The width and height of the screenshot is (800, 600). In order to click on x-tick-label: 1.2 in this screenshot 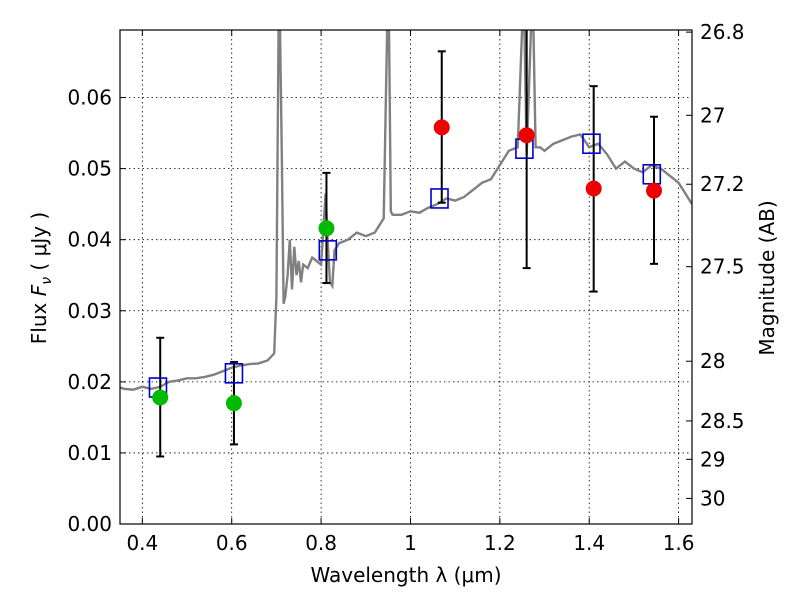, I will do `click(500, 543)`.